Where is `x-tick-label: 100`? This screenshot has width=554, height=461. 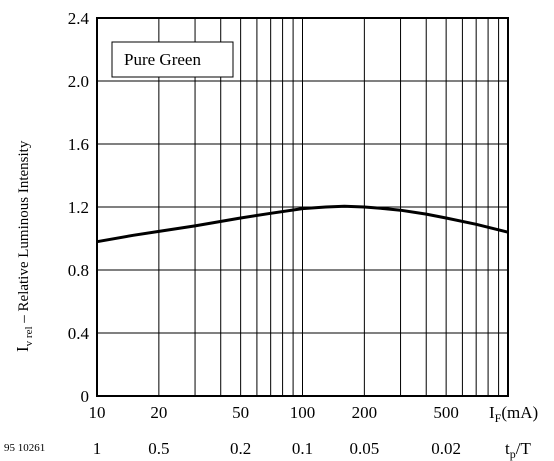
x-tick-label: 100 is located at coordinates (303, 412).